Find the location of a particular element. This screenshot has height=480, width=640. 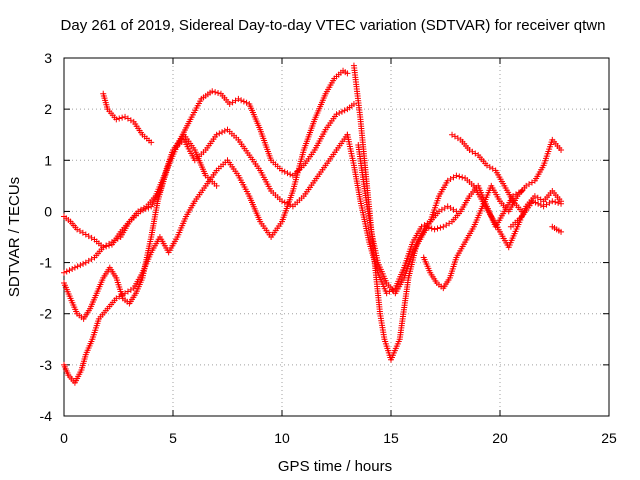

x-axis-label: GPS time / hours is located at coordinates (335, 466).